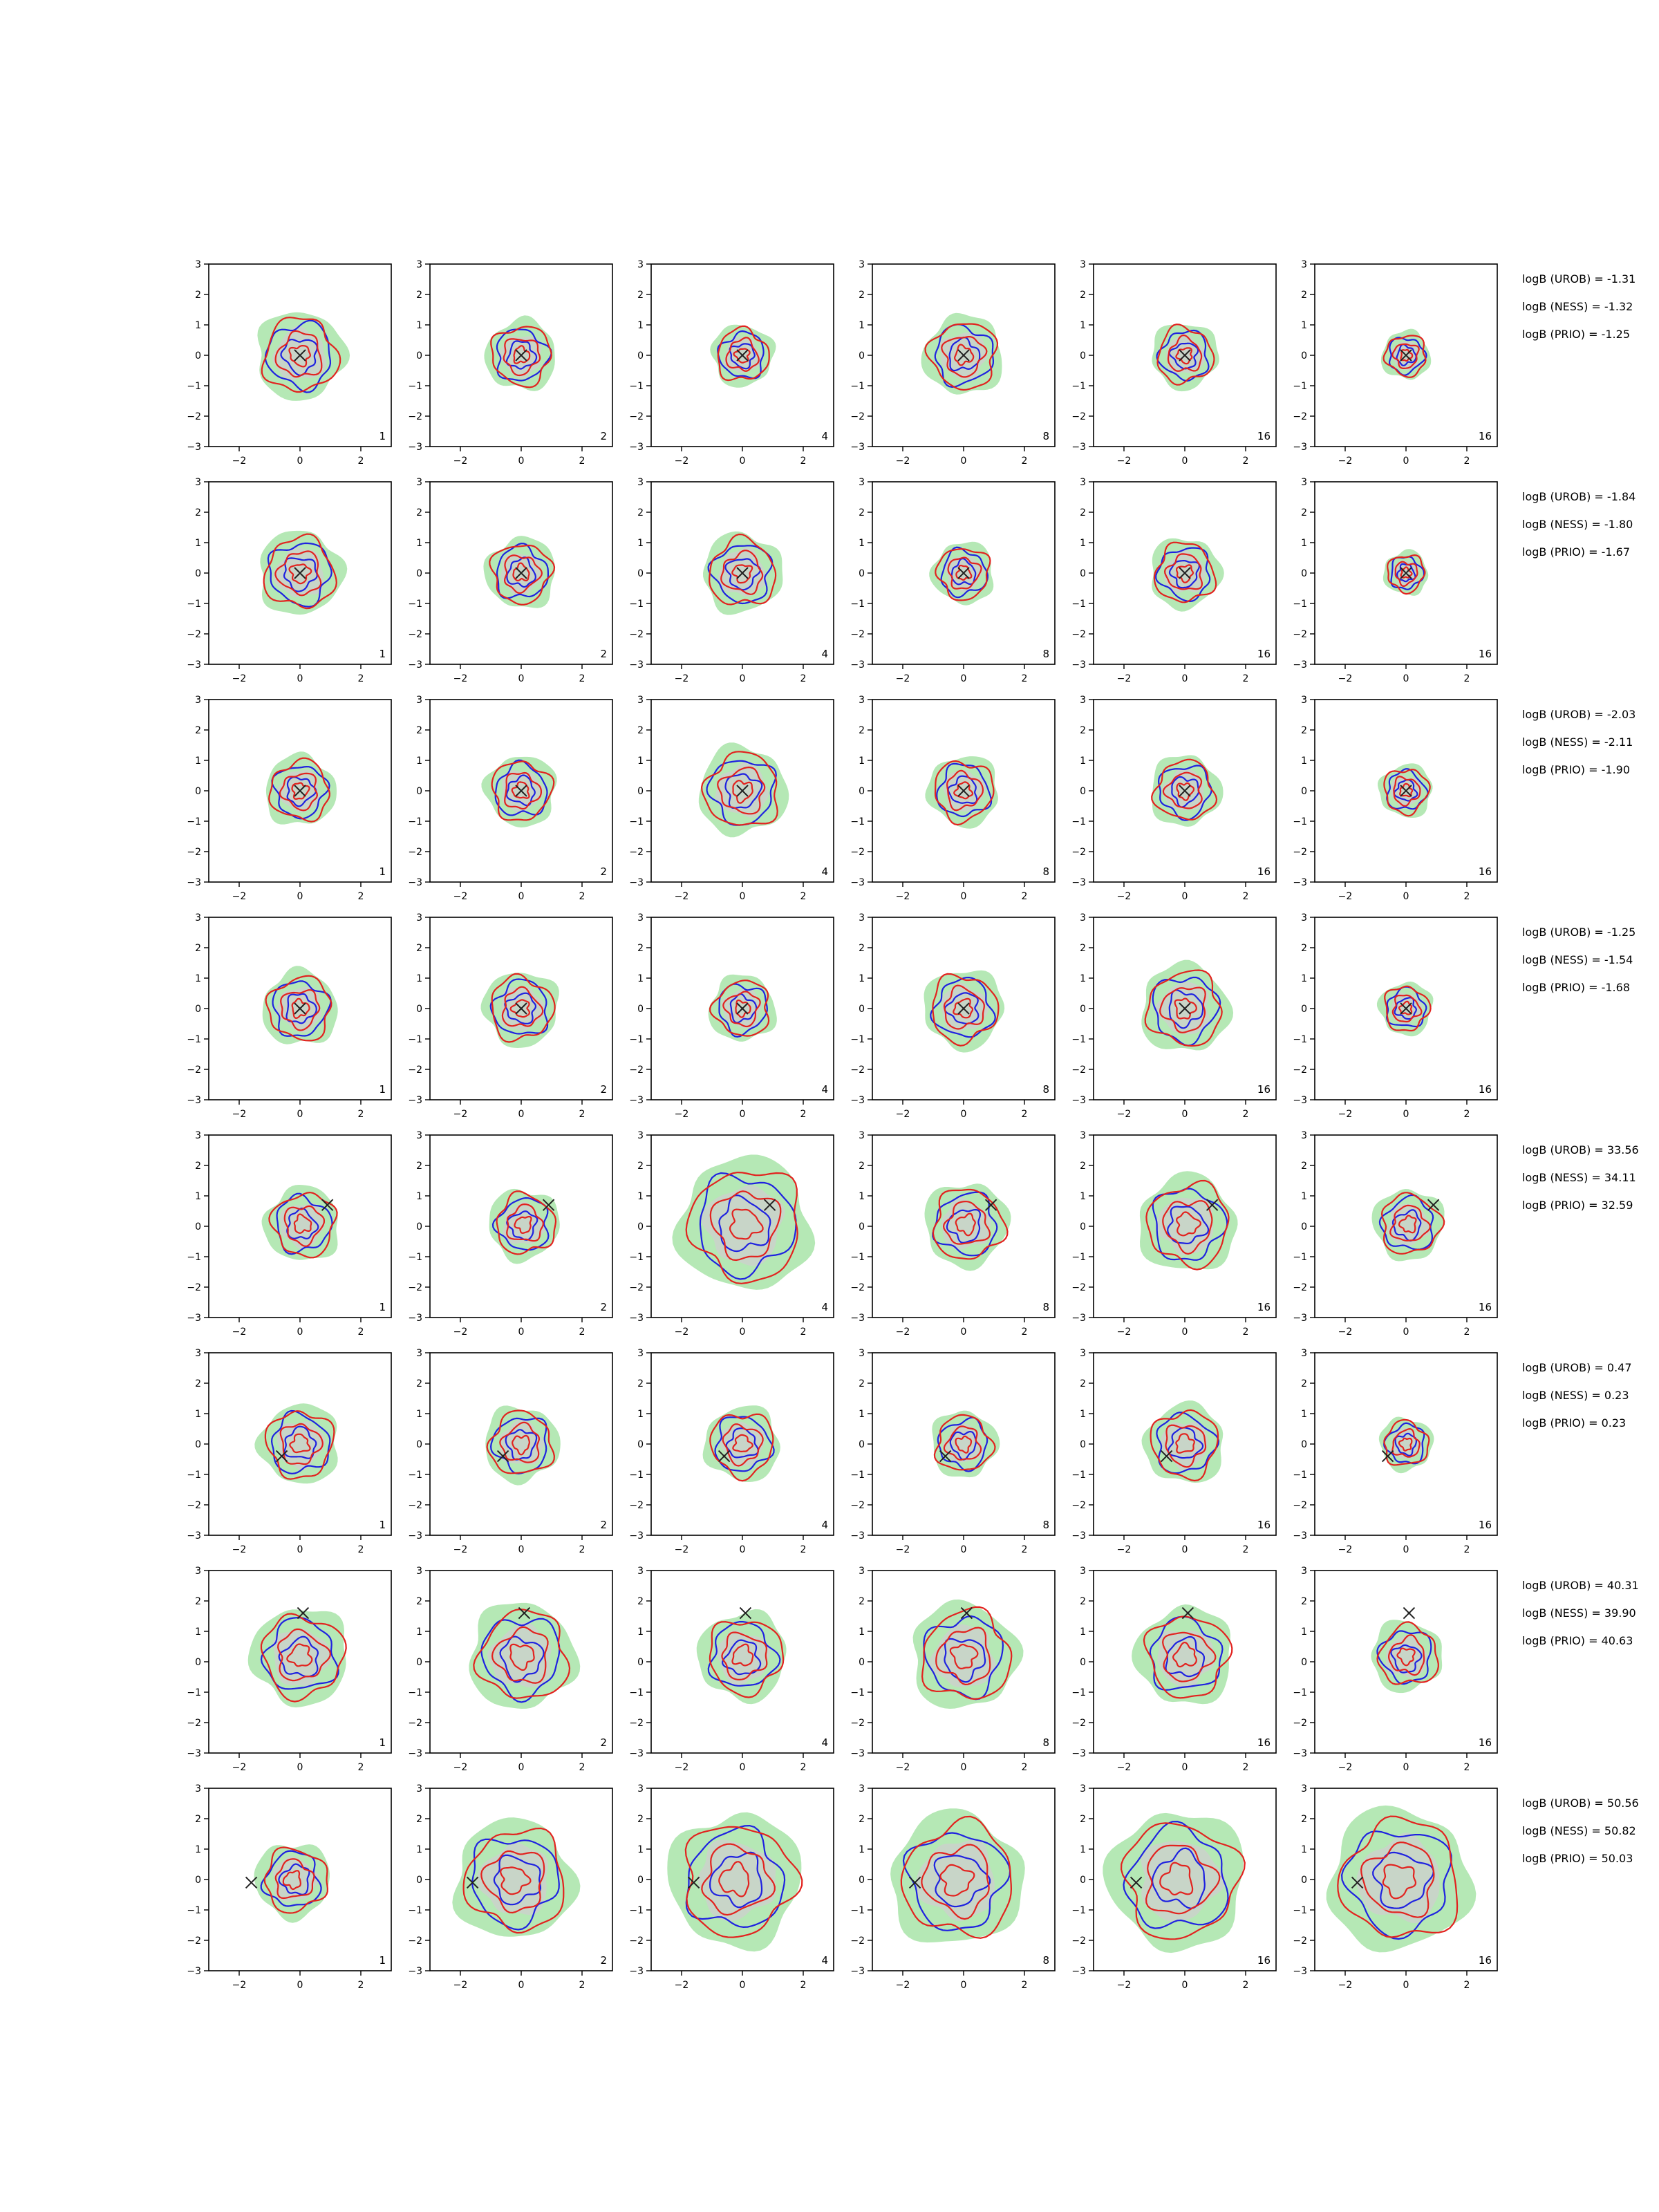 The image size is (1659, 2212). What do you see at coordinates (289, 798) in the screenshot?
I see `panel-r3-c1: −2 0 2 3 2 1 0 −1 −2 −3 1` at bounding box center [289, 798].